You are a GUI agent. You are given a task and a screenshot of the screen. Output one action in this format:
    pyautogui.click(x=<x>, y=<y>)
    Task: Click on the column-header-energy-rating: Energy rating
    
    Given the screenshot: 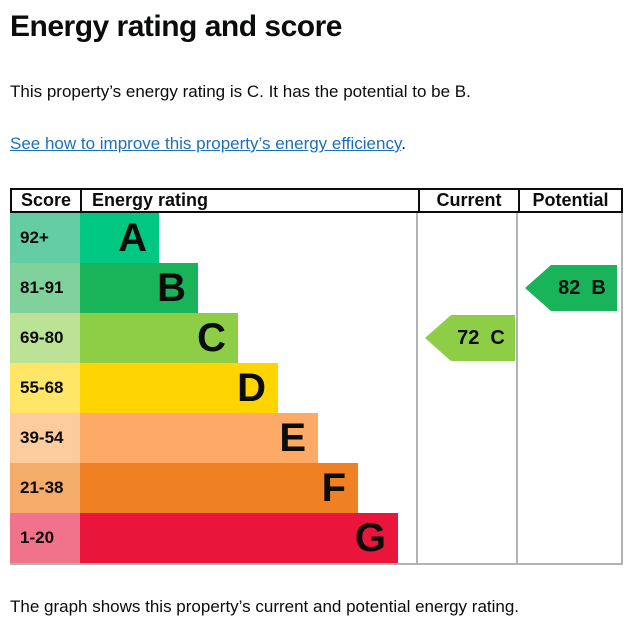 What is the action you would take?
    pyautogui.click(x=251, y=200)
    